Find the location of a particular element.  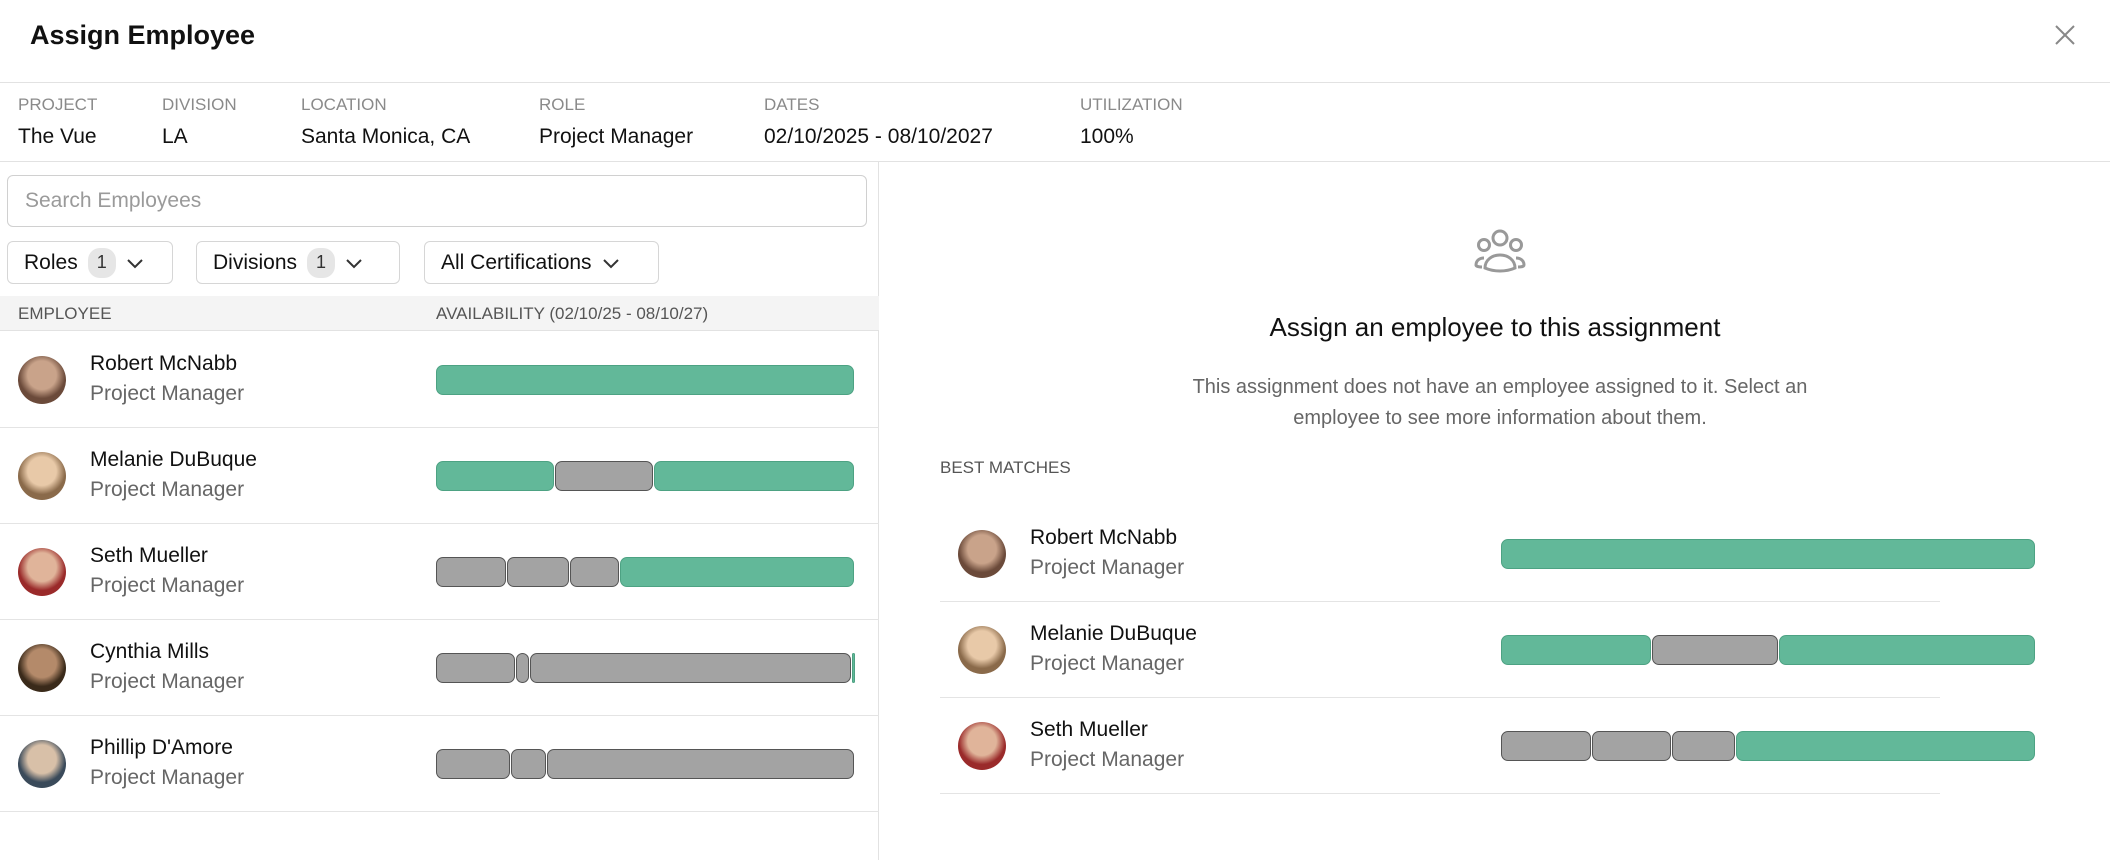

filter-count-badge: 1 is located at coordinates (321, 262).